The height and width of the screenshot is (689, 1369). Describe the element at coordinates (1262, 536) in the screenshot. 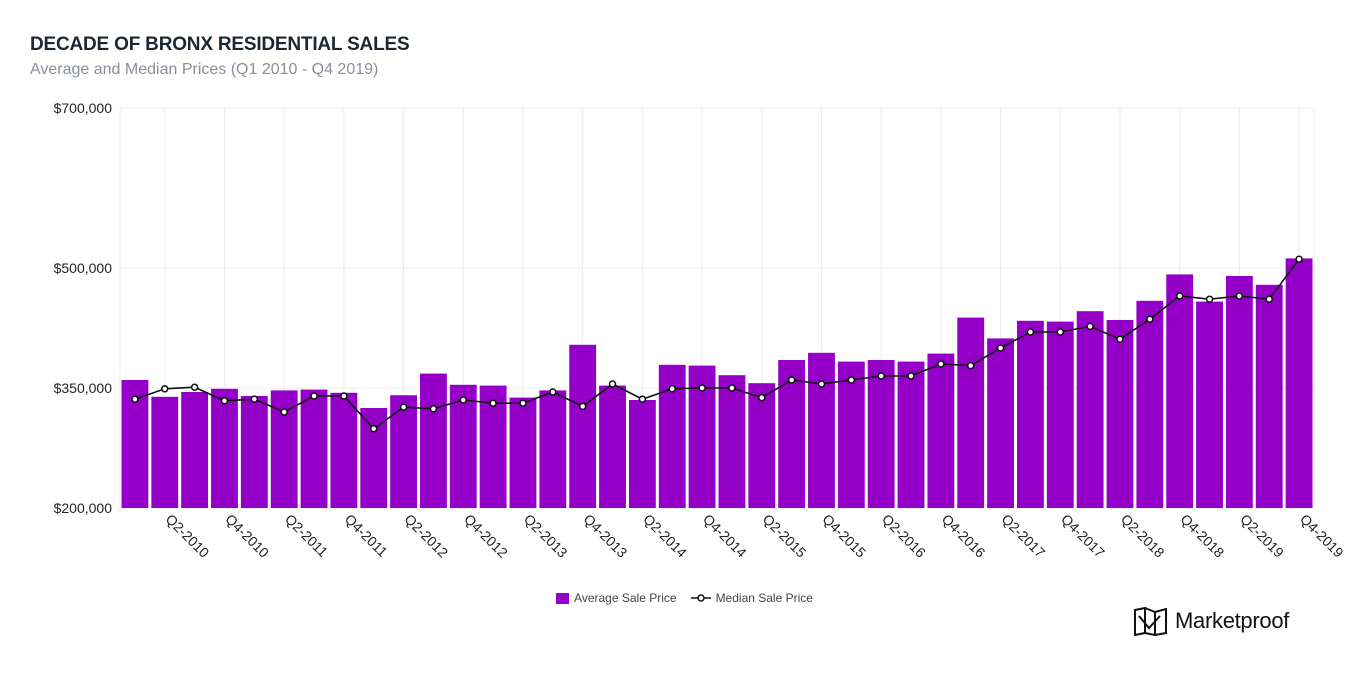

I see `x-tick-label: Q2-2019` at that location.